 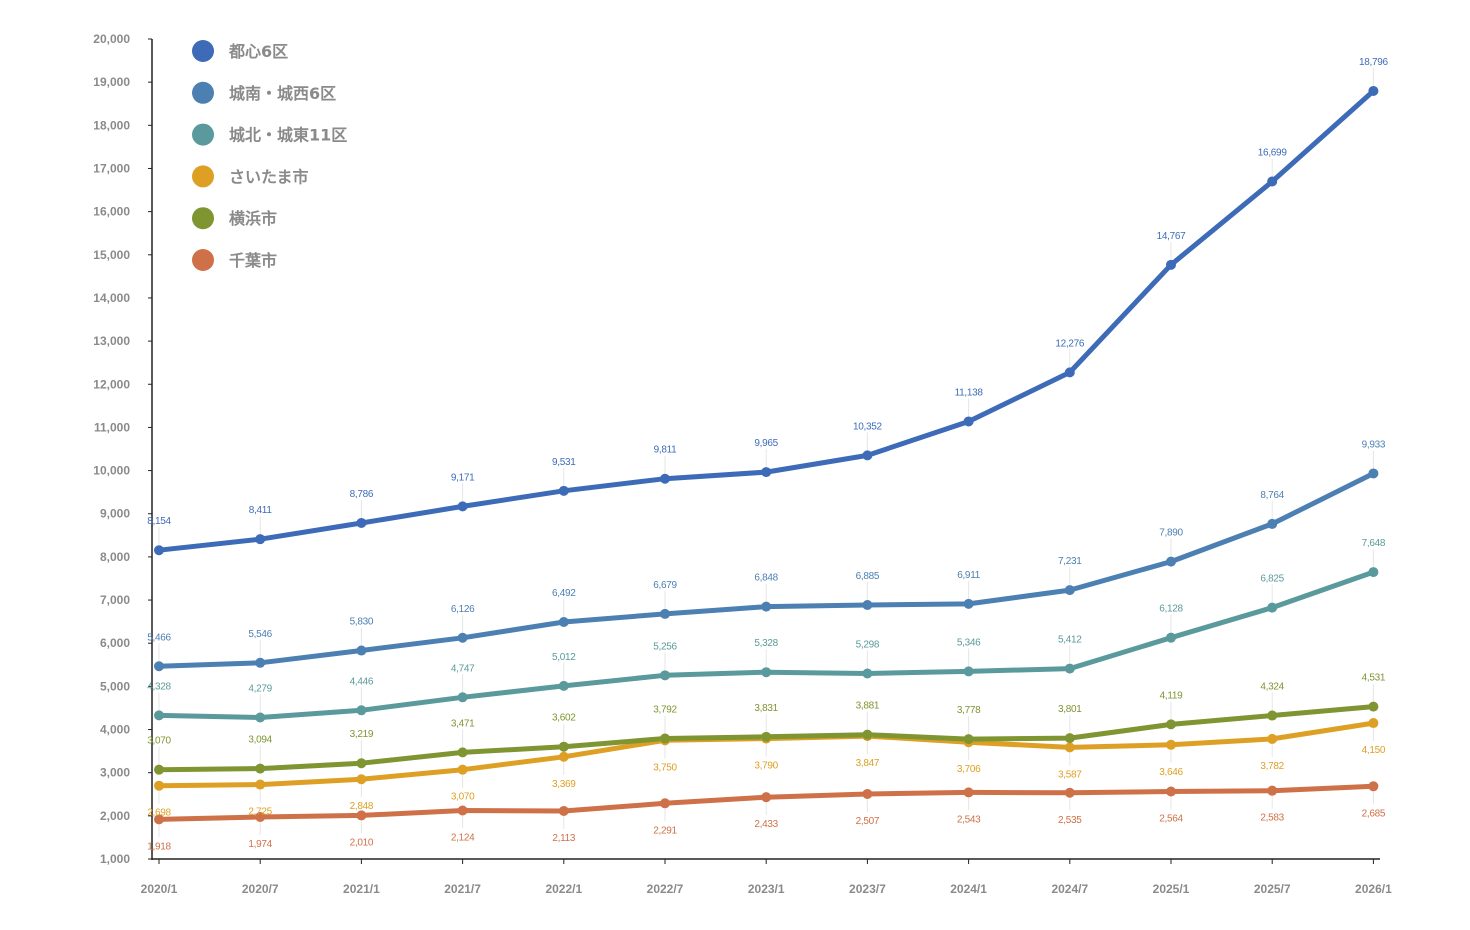 I want to click on legend-marker, so click(x=203, y=176).